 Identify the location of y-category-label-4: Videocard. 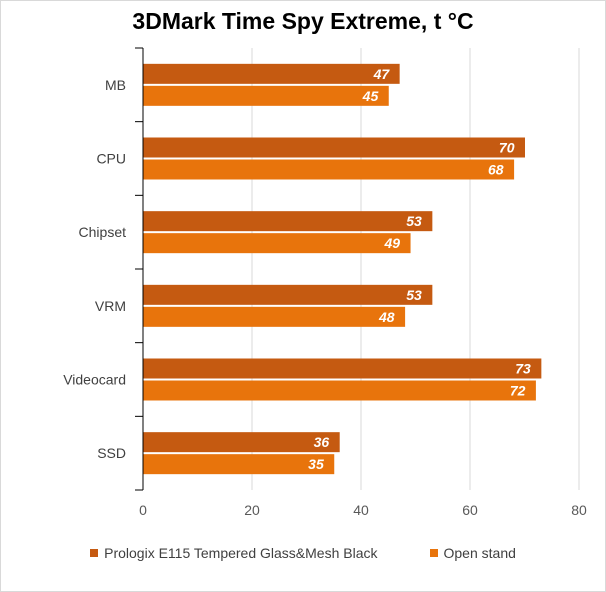
(94, 380).